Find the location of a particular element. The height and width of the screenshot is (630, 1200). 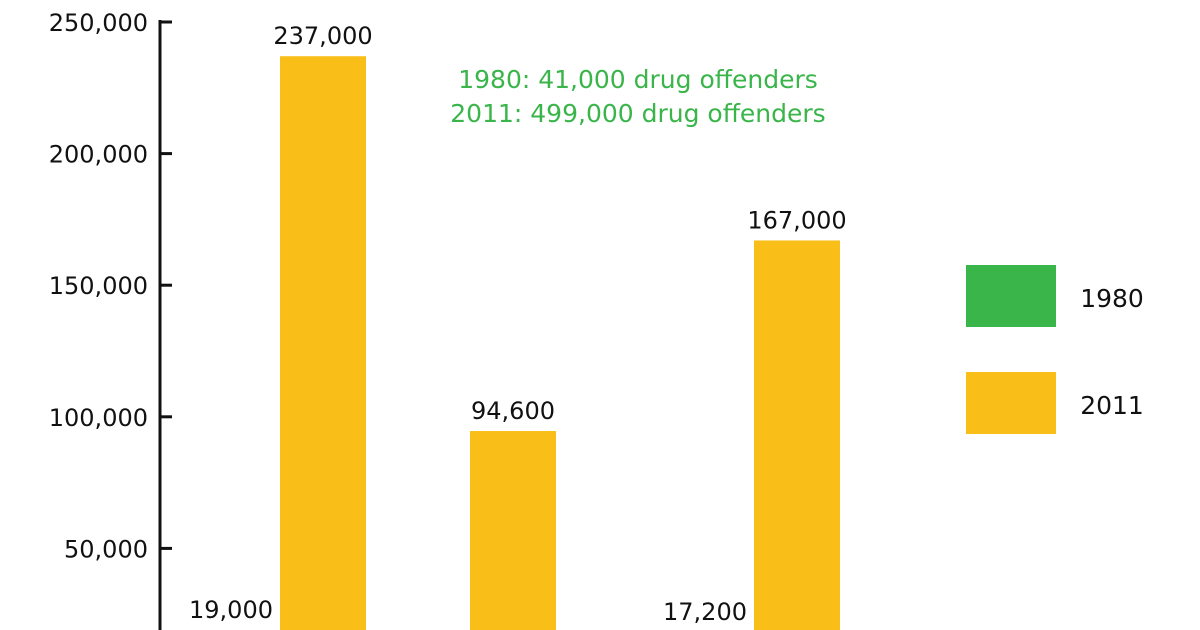

data-label-1980-0: 19,000 is located at coordinates (231, 610).